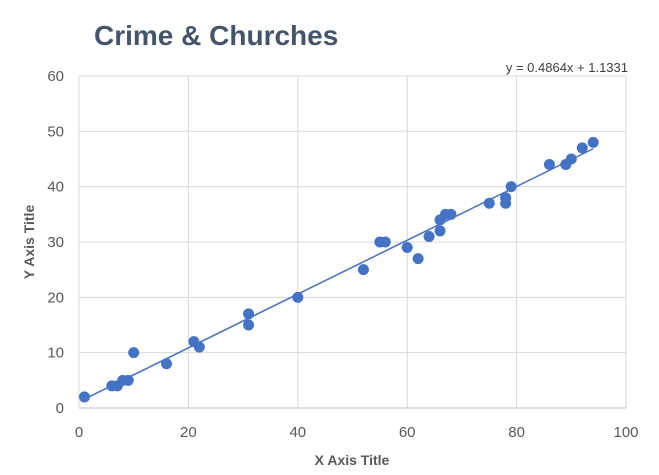  I want to click on y-axis-title: Y Axis Title, so click(29, 242).